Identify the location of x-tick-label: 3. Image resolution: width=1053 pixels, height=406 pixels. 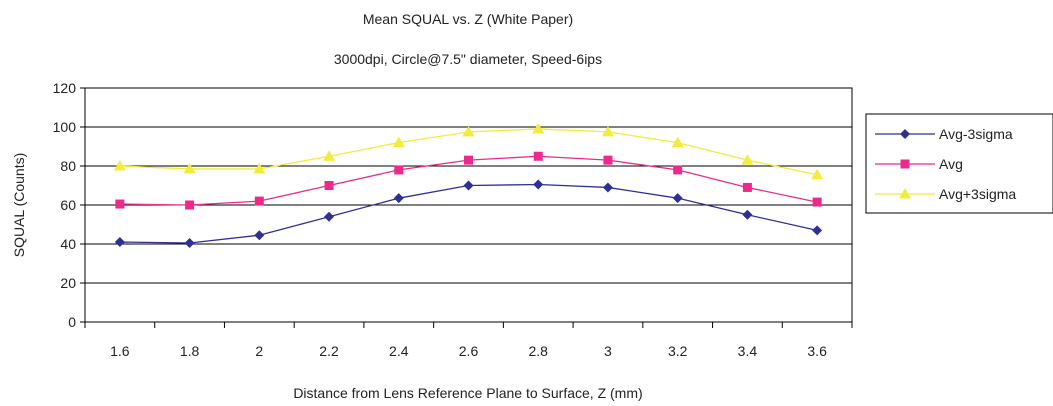
(608, 351).